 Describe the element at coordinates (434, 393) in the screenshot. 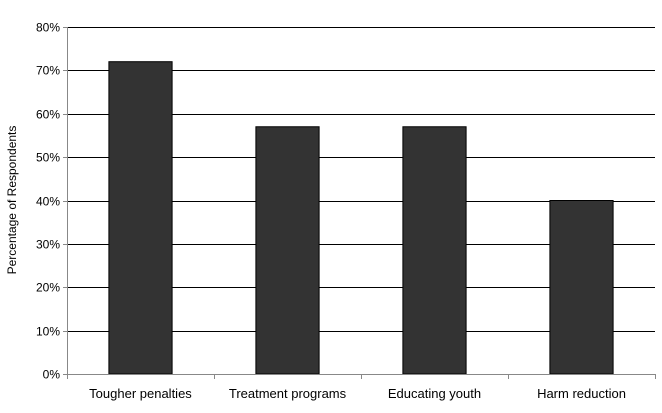

I see `x-category-label: Educating youth` at that location.